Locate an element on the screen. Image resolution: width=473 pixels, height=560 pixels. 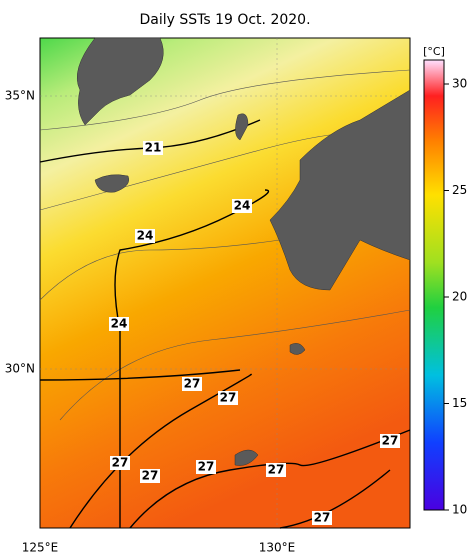
title: Daily SSTs 19 Oct. 2020. is located at coordinates (224, 20).